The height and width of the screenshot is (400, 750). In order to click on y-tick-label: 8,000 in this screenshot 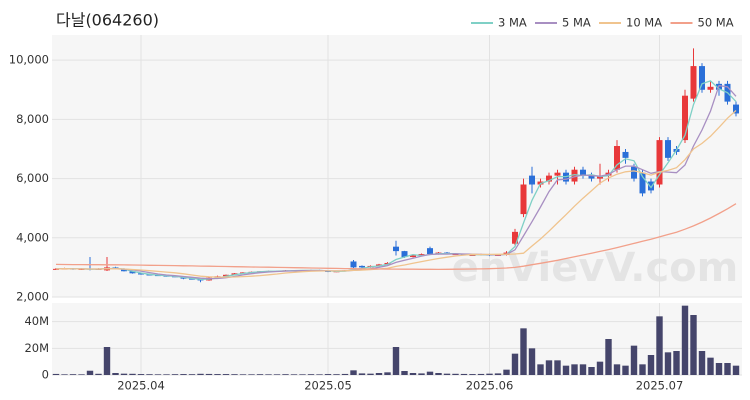, I will do `click(32, 119)`.